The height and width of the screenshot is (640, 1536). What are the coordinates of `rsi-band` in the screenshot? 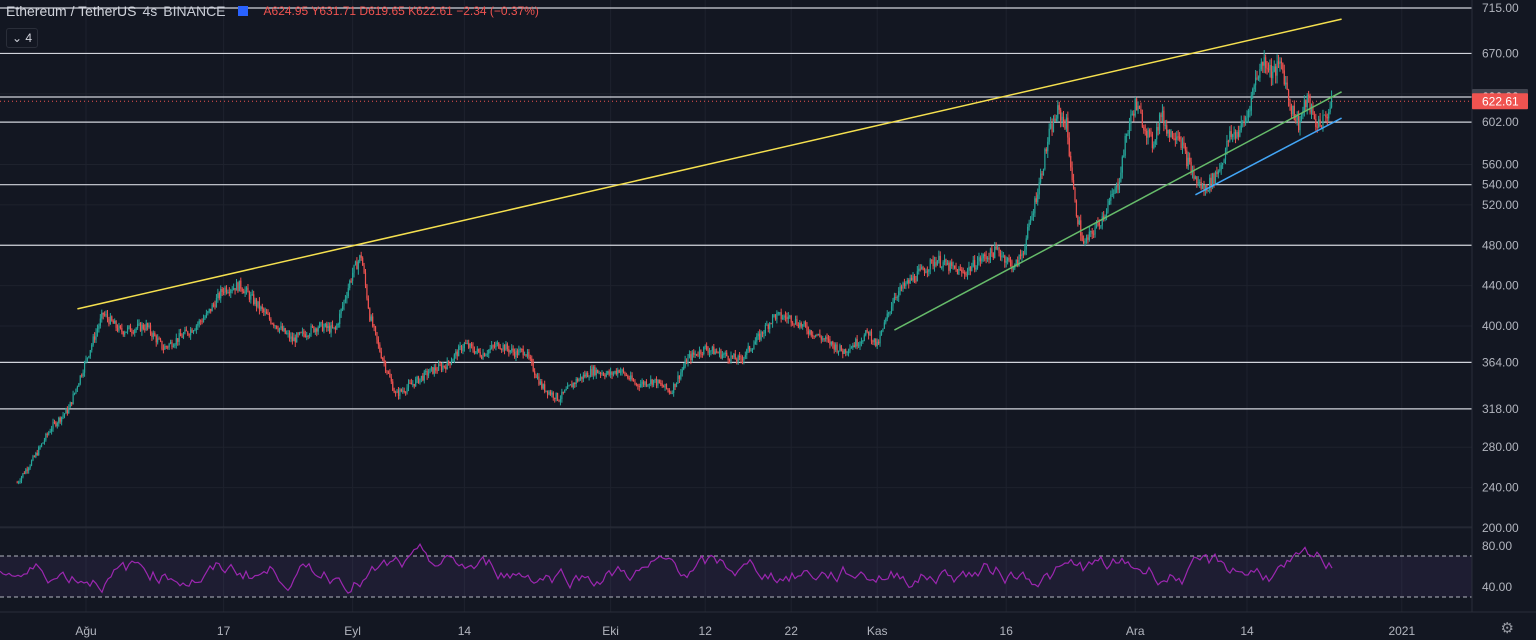 It's located at (736, 576).